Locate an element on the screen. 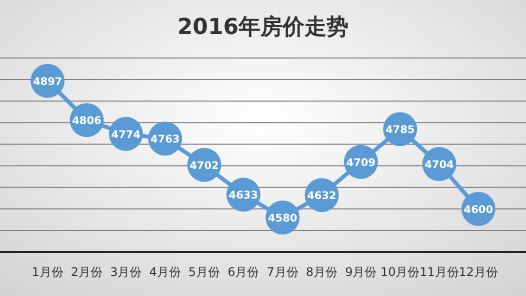  data-label: 4704 is located at coordinates (439, 165).